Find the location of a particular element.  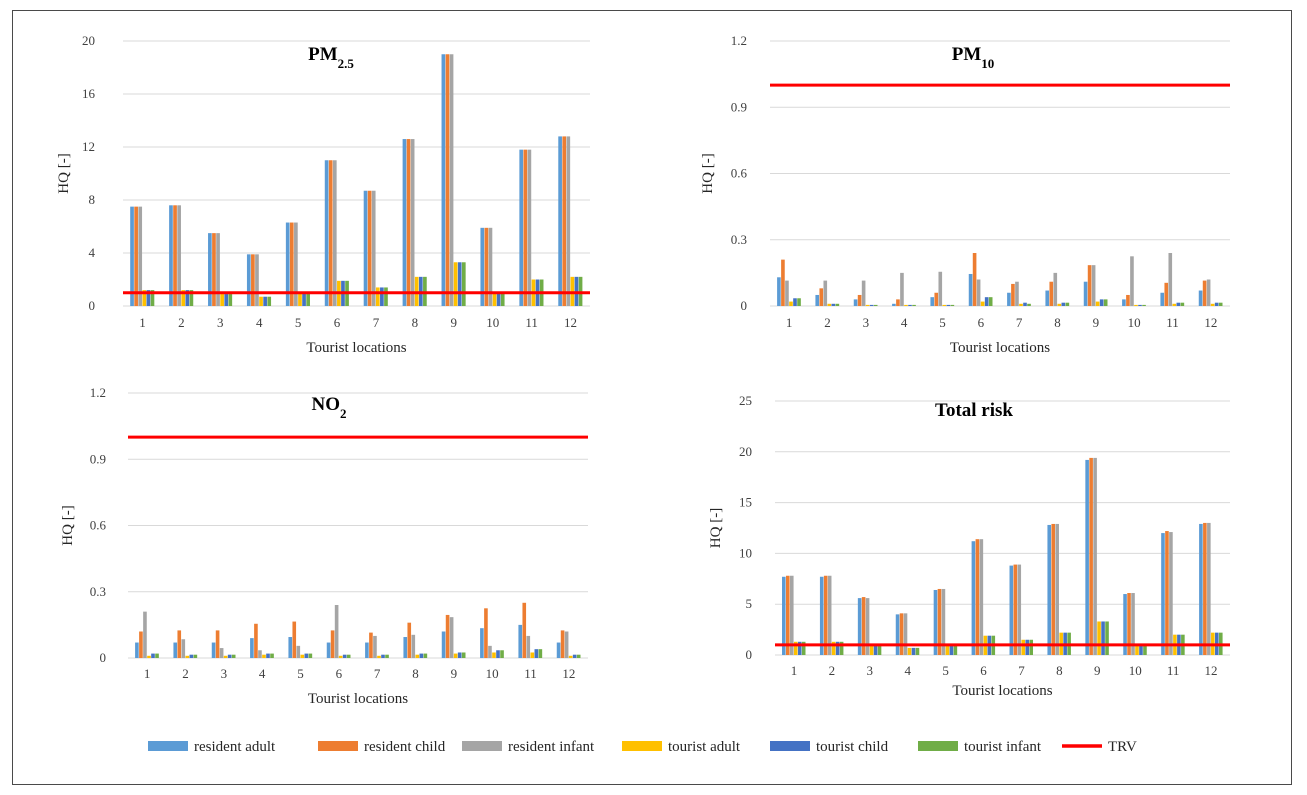

legend-label: resident adult is located at coordinates (235, 747).